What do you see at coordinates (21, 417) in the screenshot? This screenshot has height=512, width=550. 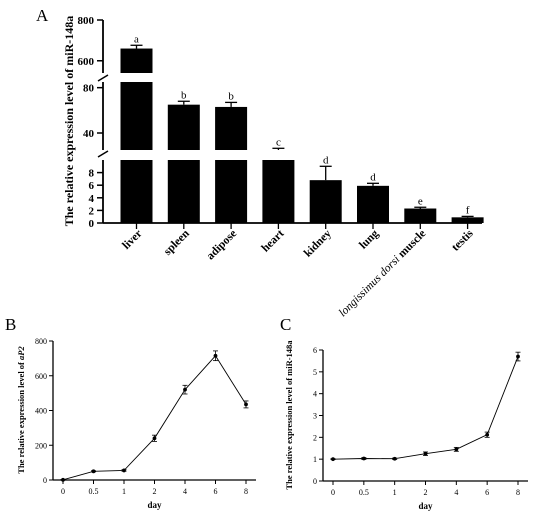 I see `y-axis-label-text: The relative expression level of` at bounding box center [21, 417].